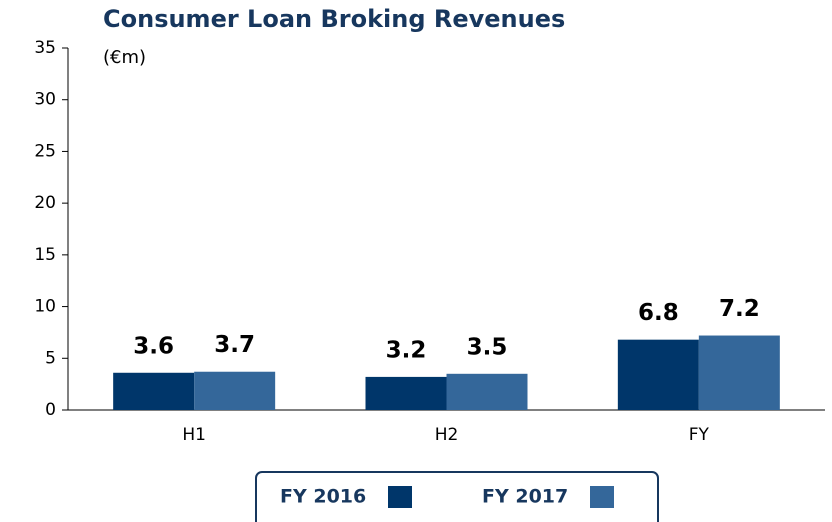  What do you see at coordinates (45, 307) in the screenshot?
I see `y-tick-label: 10` at bounding box center [45, 307].